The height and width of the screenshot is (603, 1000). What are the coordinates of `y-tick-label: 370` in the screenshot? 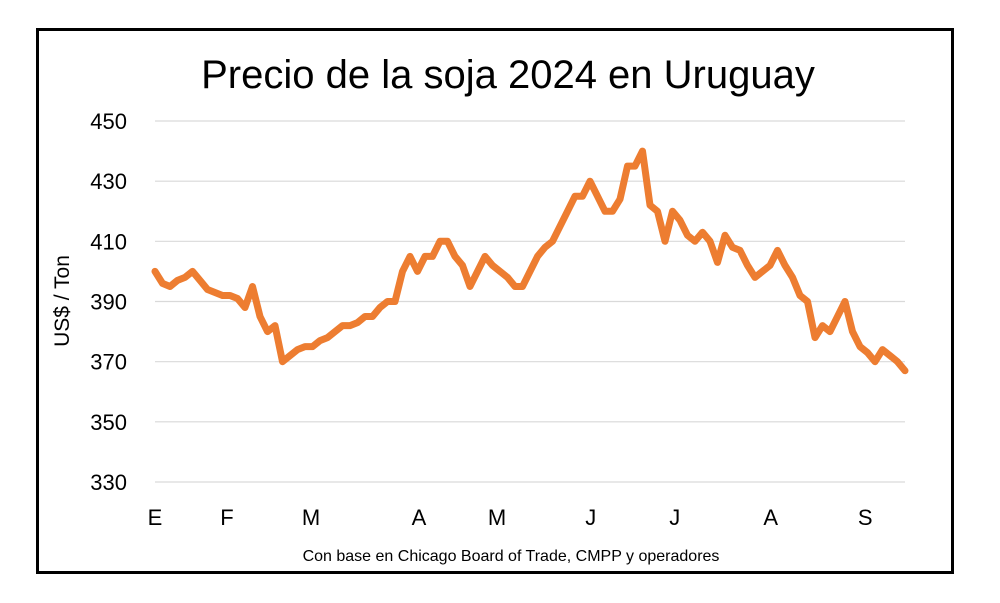 It's located at (108, 362).